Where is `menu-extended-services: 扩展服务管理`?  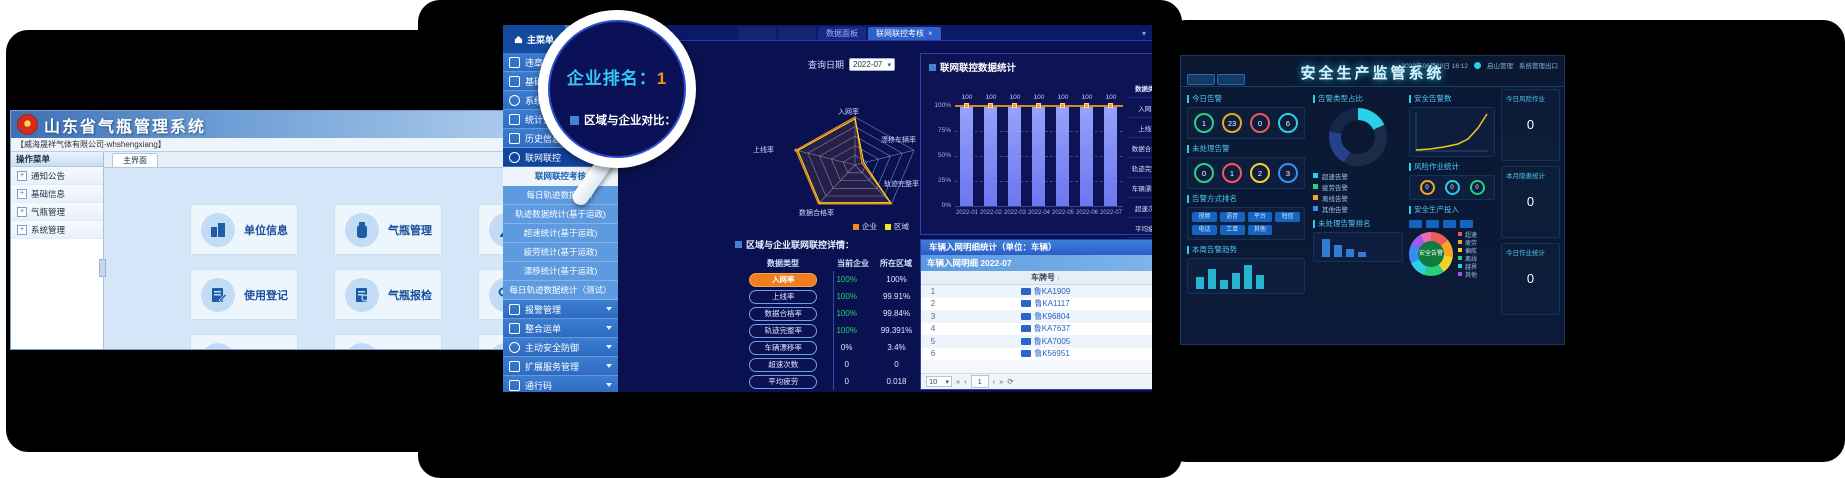 menu-extended-services: 扩展服务管理 is located at coordinates (560, 366).